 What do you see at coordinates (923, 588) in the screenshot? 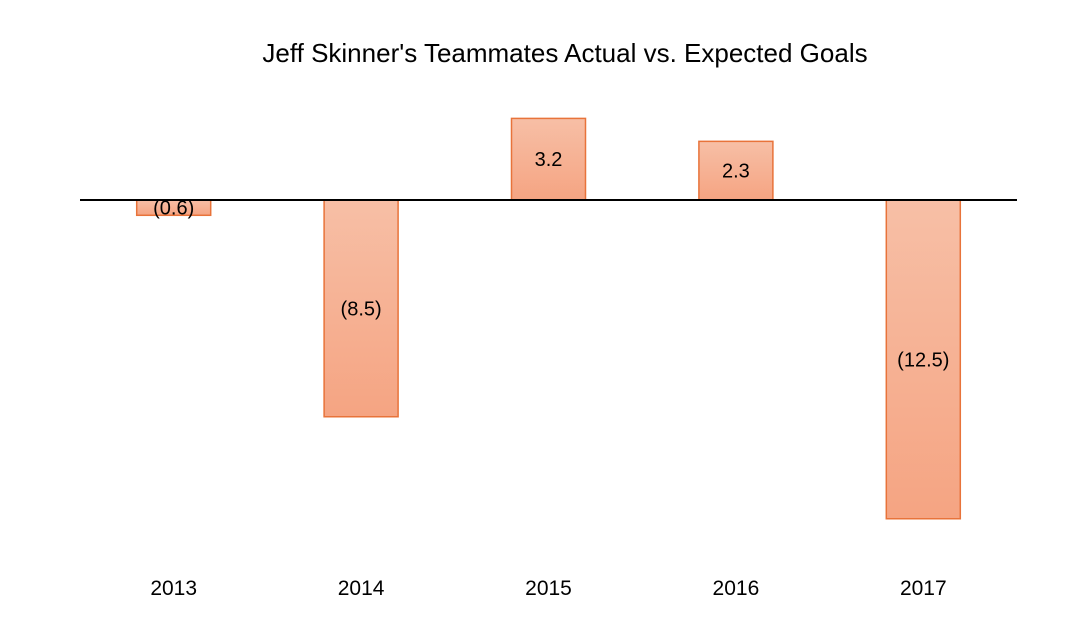
I see `x-tick-label-2017: 2017` at bounding box center [923, 588].